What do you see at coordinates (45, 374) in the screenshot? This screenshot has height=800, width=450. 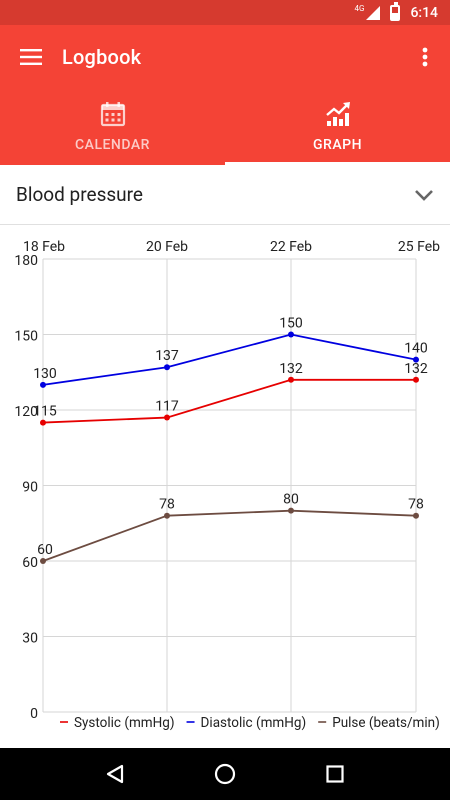 I see `data-label: 130` at bounding box center [45, 374].